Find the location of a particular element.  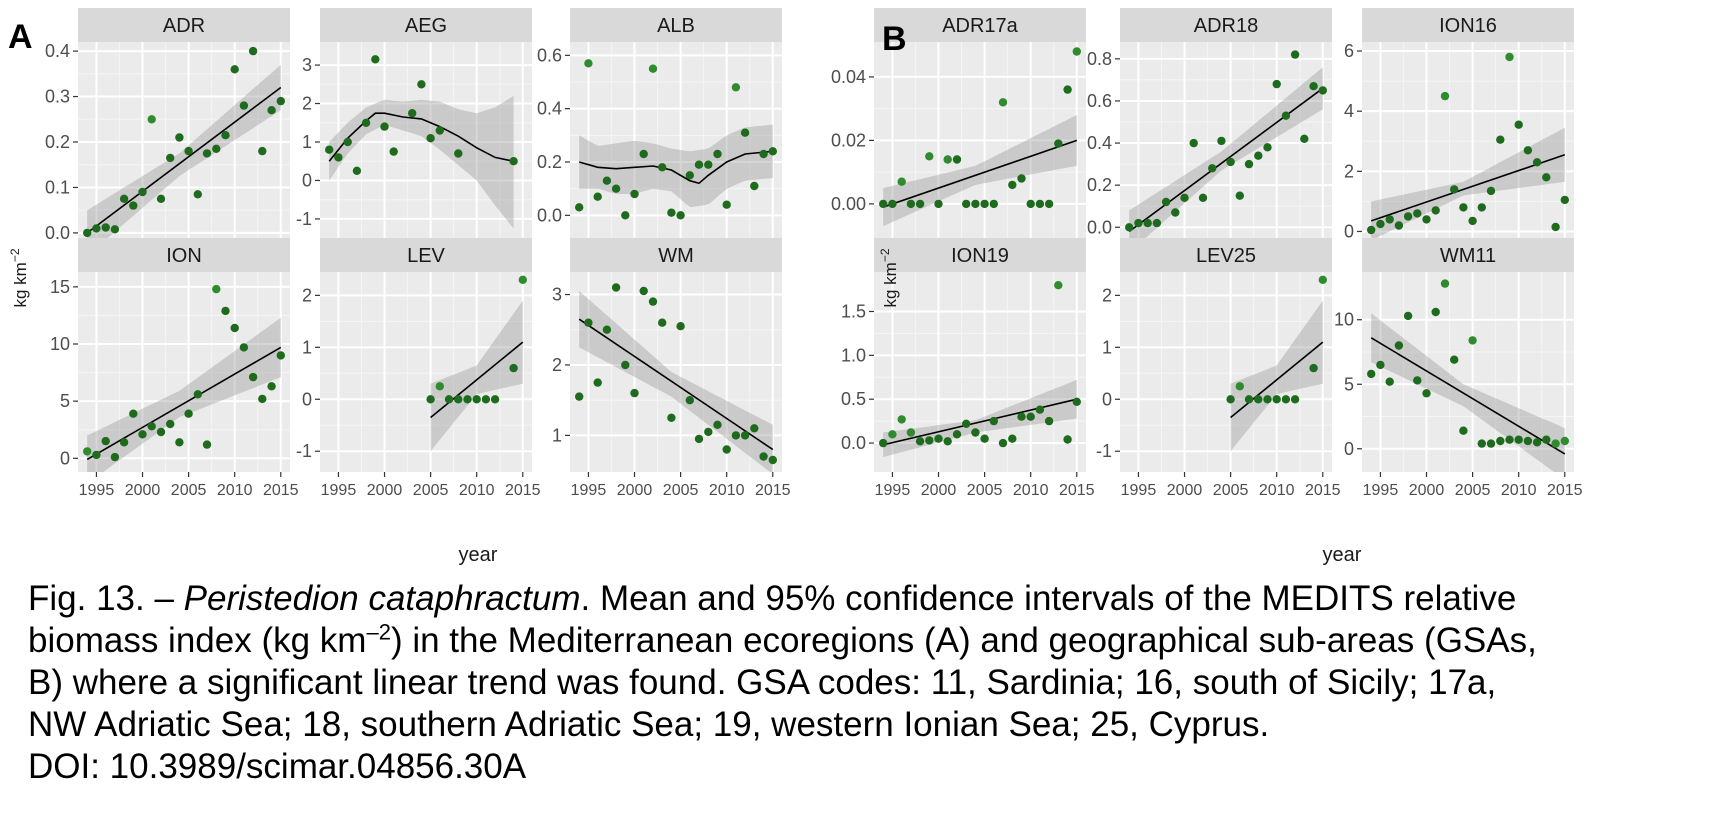

y-tick-label: 0.6 is located at coordinates (549, 55).